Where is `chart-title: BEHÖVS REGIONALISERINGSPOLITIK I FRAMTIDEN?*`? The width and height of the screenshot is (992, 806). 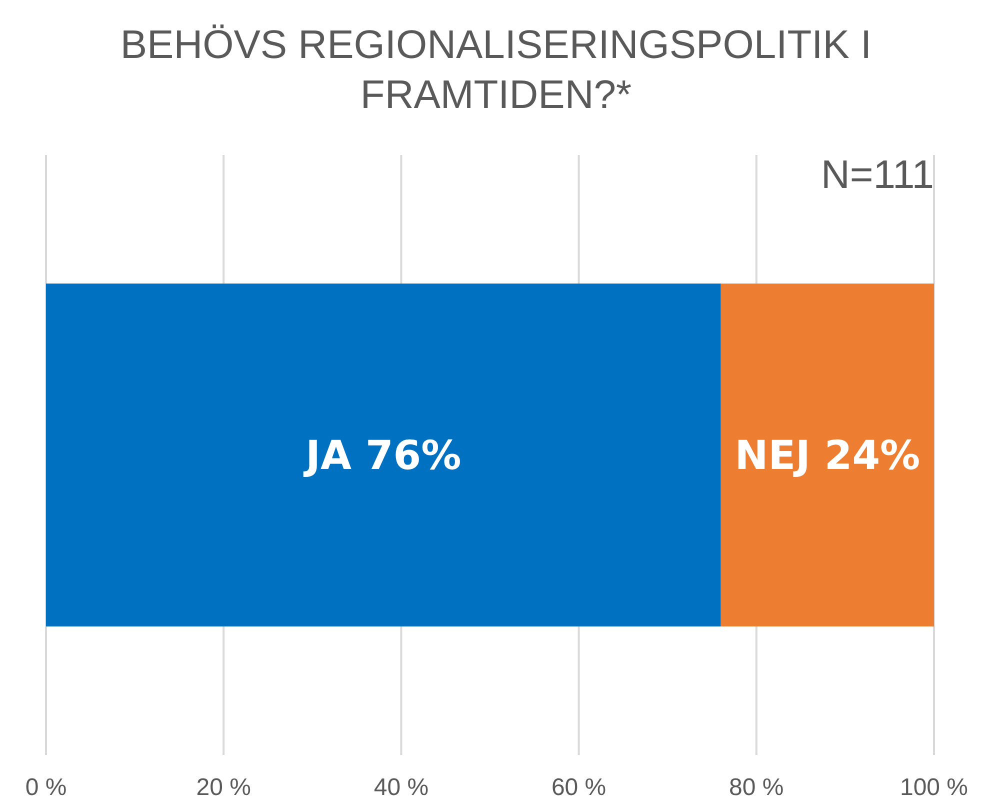
chart-title: BEHÖVS REGIONALISERINGSPOLITIK I FRAMTIDEN?* is located at coordinates (496, 70).